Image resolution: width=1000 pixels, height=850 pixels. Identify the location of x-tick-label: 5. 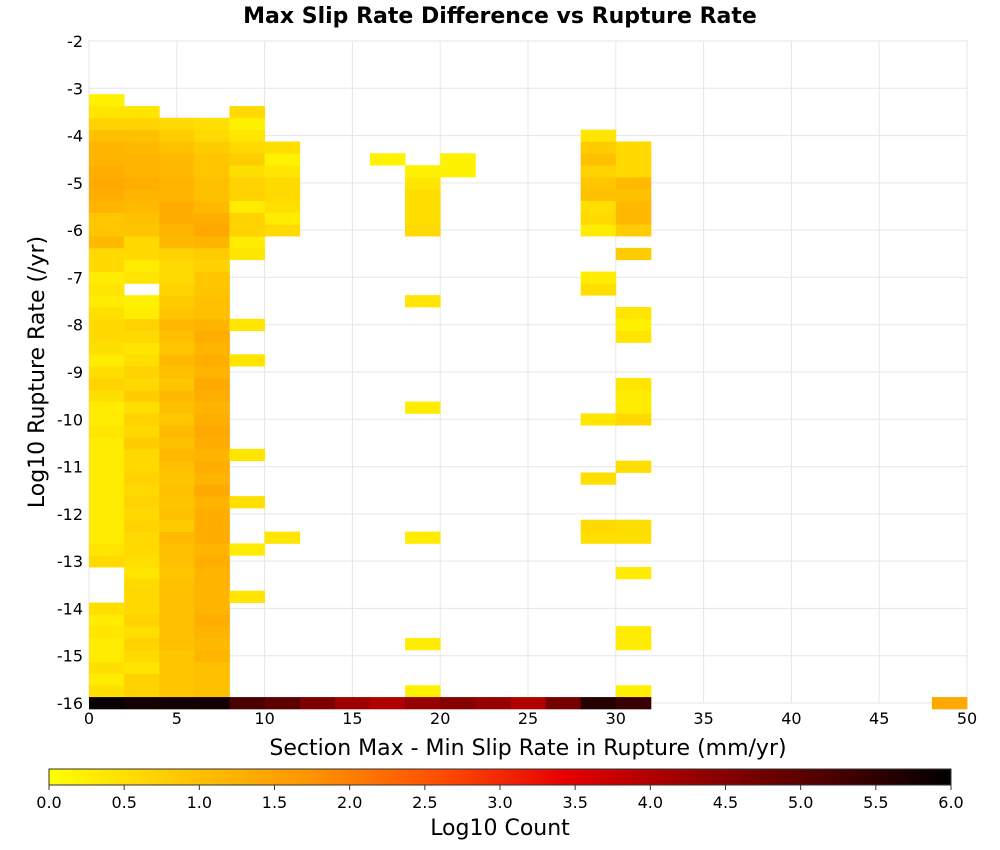
(177, 718).